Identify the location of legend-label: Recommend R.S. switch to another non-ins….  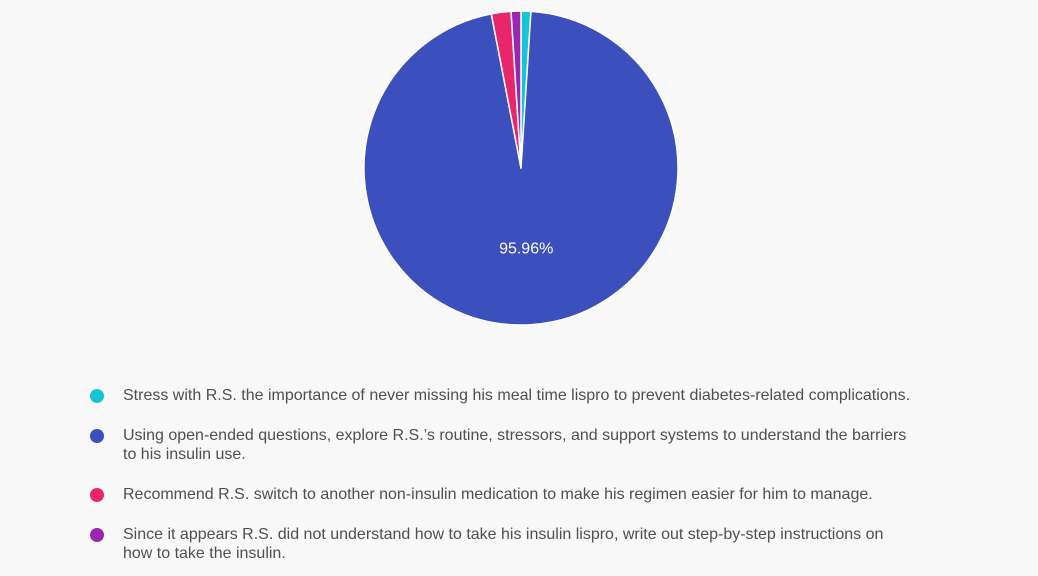
(498, 494).